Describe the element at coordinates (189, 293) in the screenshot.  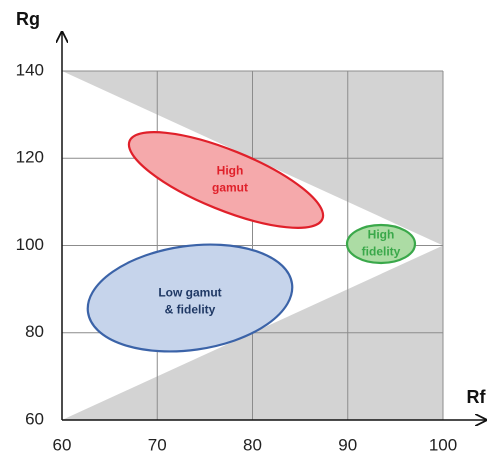
I see `region-label: Low gamut` at that location.